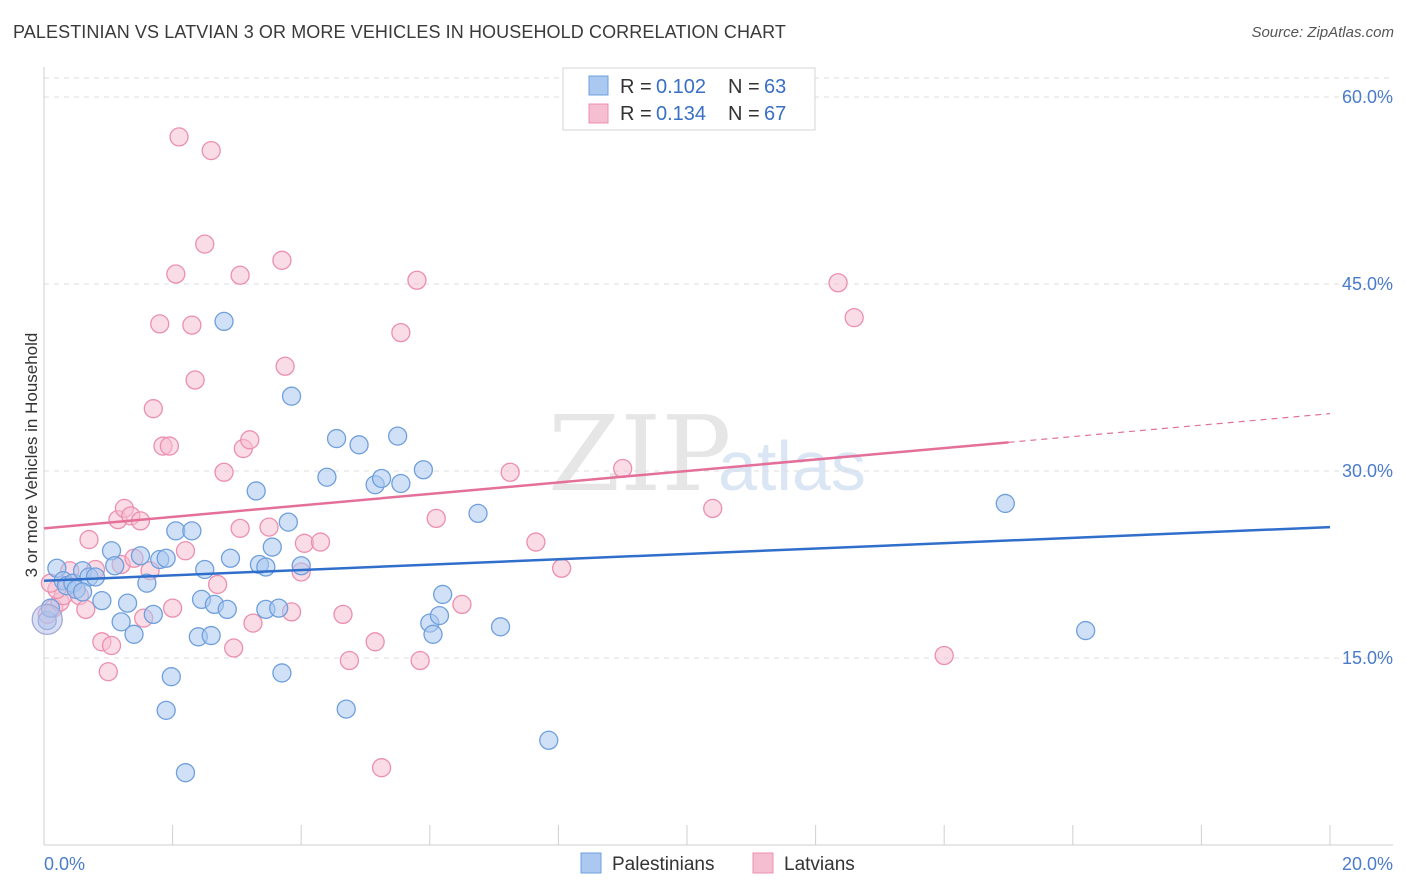 The image size is (1406, 892). What do you see at coordinates (47, 619) in the screenshot?
I see `palestinians-point-cluster` at bounding box center [47, 619].